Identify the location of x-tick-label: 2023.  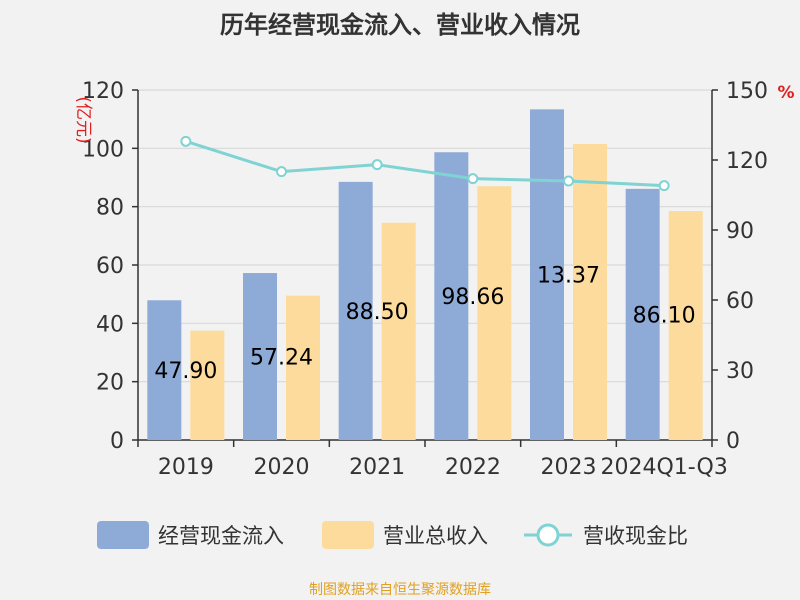
(569, 467).